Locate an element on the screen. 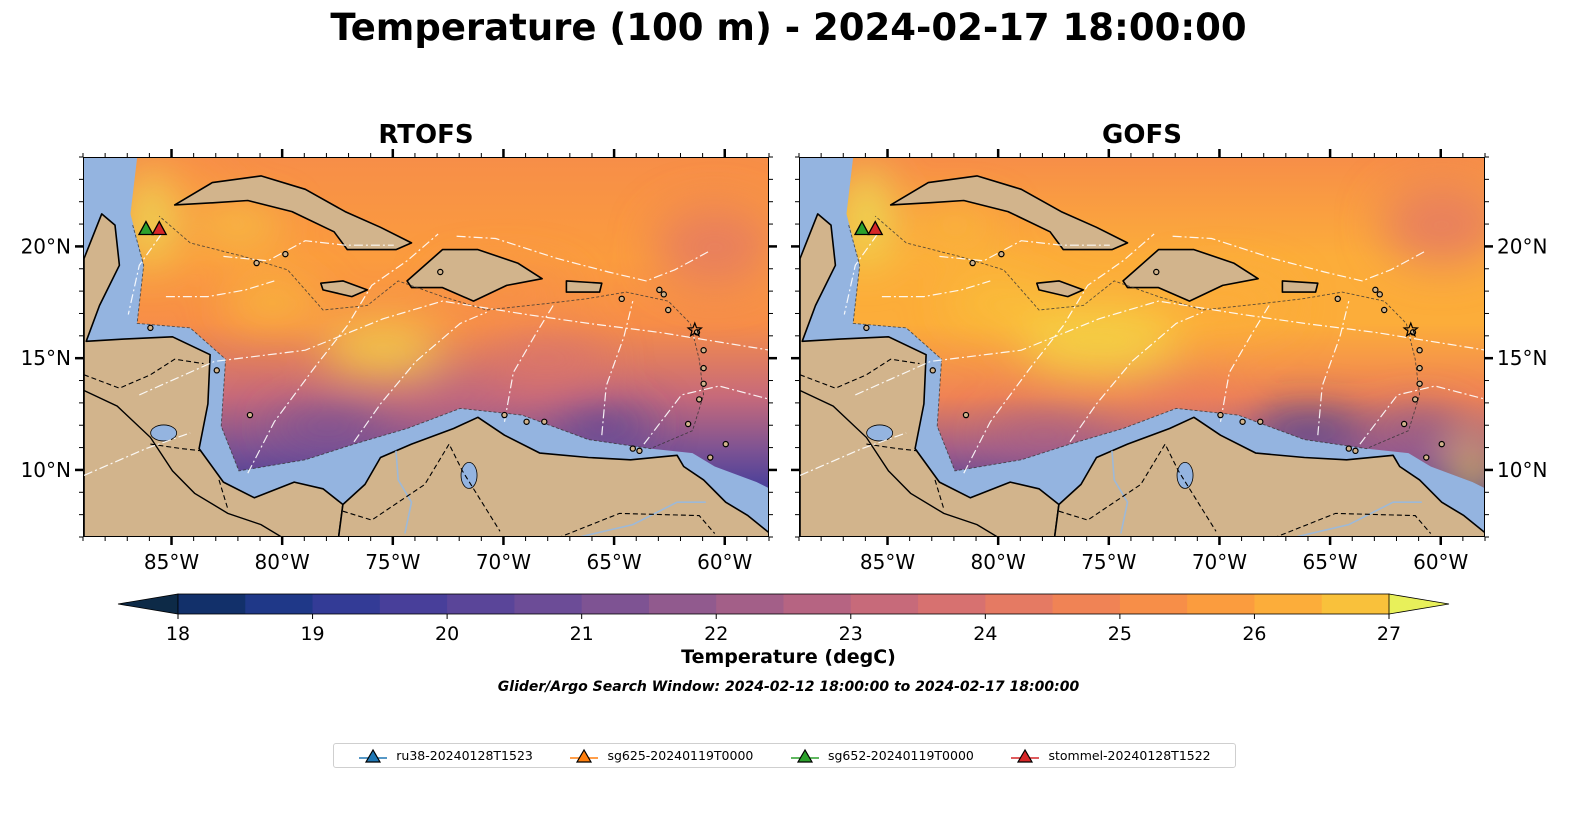 This screenshot has height=827, width=1577. colorbar-tick-label: 24 is located at coordinates (985, 634).